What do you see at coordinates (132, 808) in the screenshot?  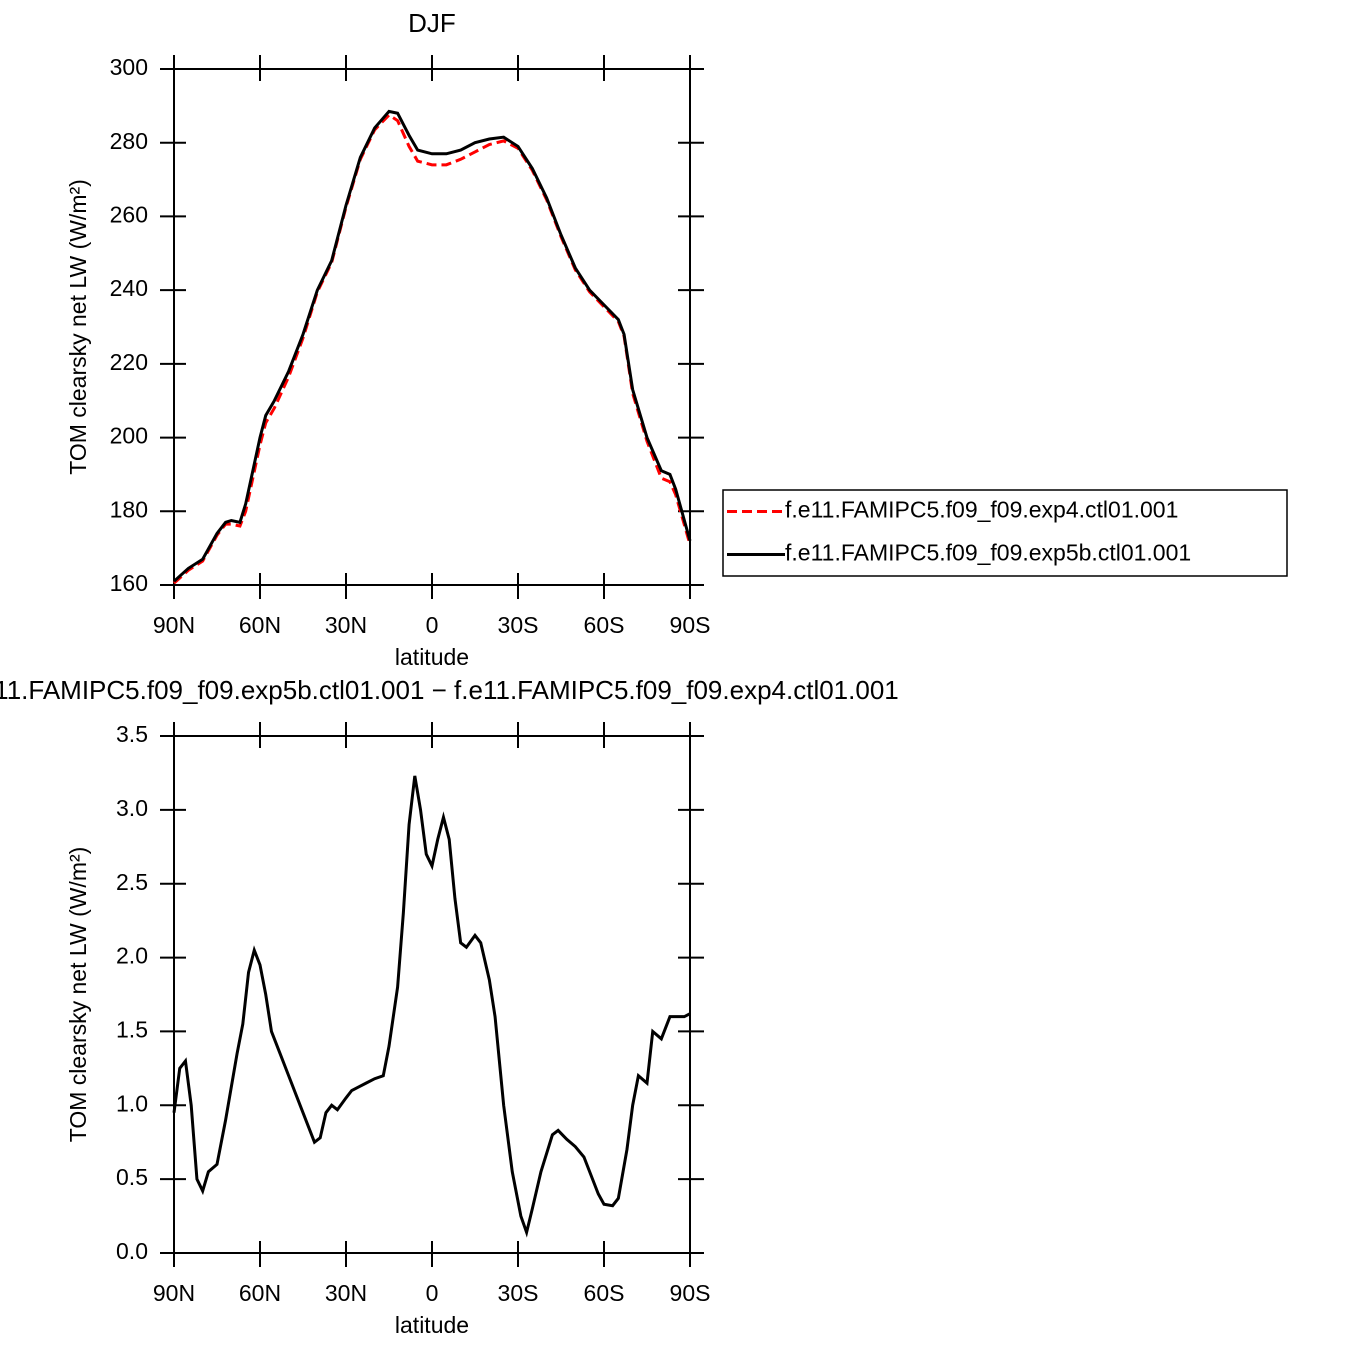 I see `y-tick-label: 3.0` at bounding box center [132, 808].